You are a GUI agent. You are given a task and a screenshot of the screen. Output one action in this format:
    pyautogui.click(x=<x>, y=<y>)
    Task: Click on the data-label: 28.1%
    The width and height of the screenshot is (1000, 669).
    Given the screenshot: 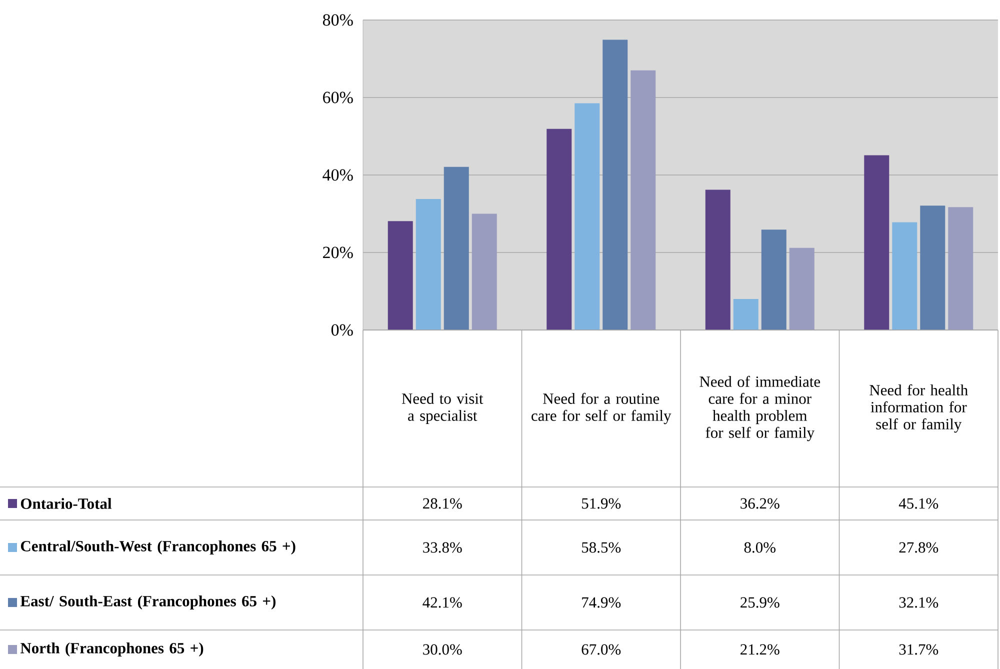 What is the action you would take?
    pyautogui.click(x=442, y=503)
    